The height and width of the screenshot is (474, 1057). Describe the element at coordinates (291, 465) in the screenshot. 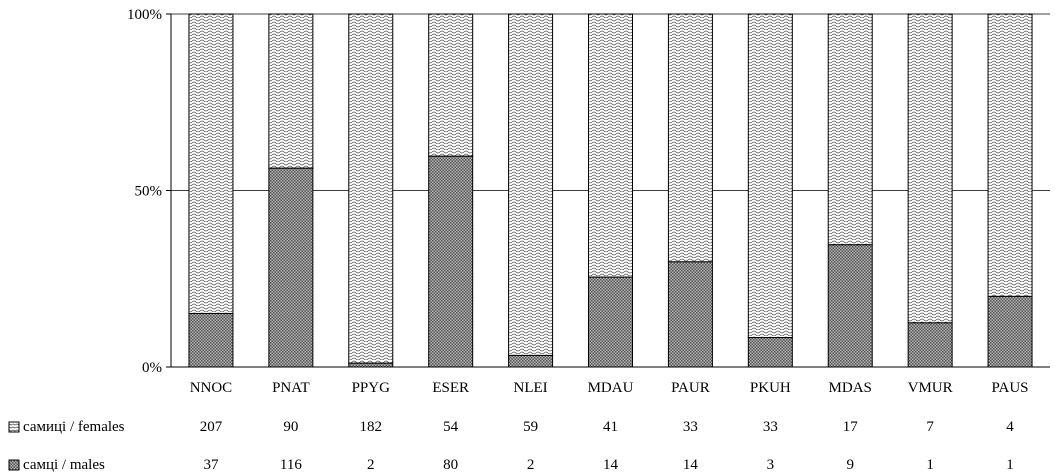

I see `table-value-males: 116` at that location.